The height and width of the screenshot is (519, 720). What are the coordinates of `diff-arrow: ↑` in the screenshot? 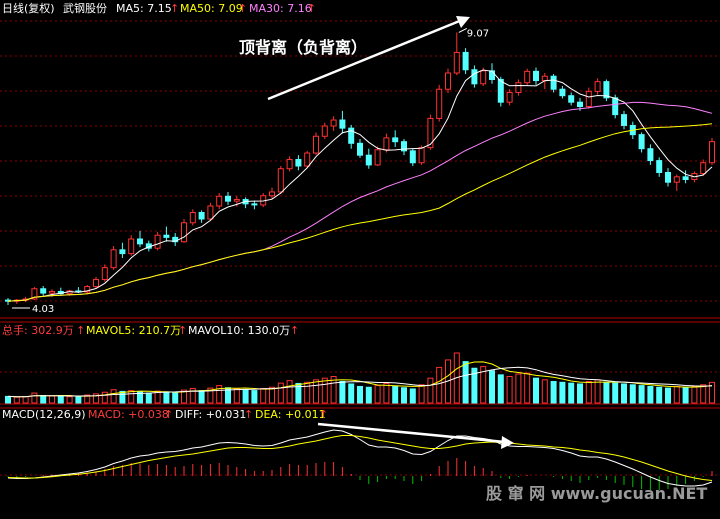 It's located at (248, 414).